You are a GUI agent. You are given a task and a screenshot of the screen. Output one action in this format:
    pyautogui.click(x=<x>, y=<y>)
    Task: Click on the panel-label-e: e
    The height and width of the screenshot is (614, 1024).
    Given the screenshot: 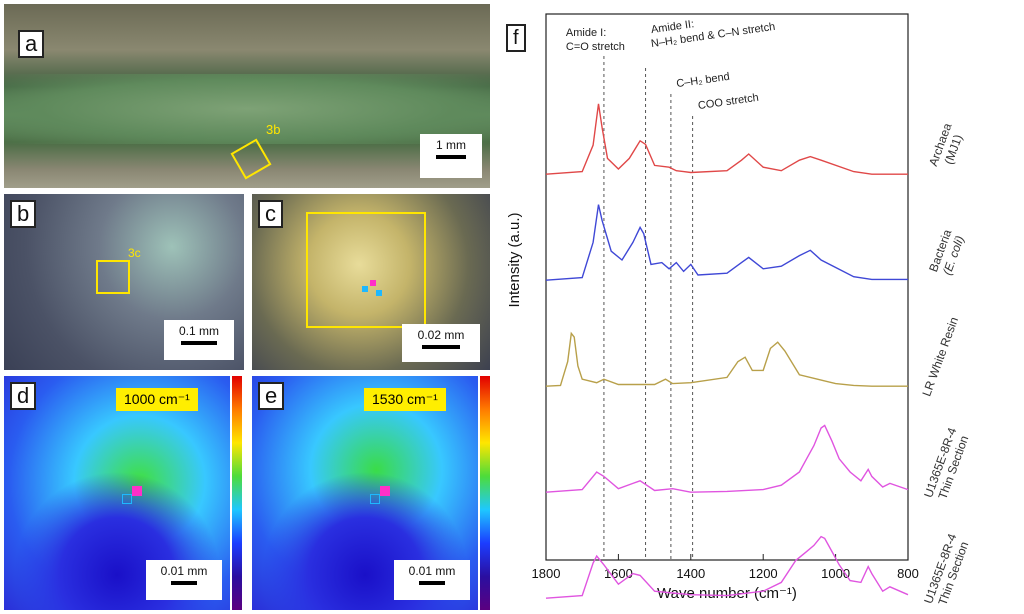 What is the action you would take?
    pyautogui.click(x=271, y=396)
    